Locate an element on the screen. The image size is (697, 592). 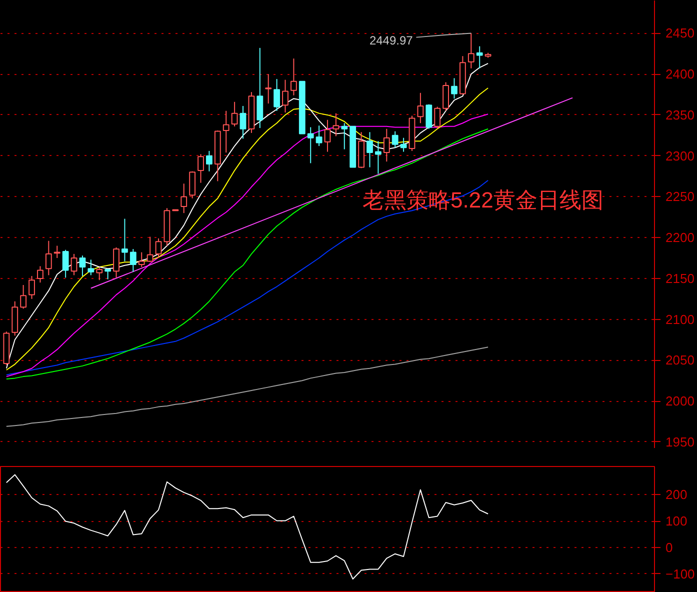
y-tick-label: 2100 is located at coordinates (680, 319).